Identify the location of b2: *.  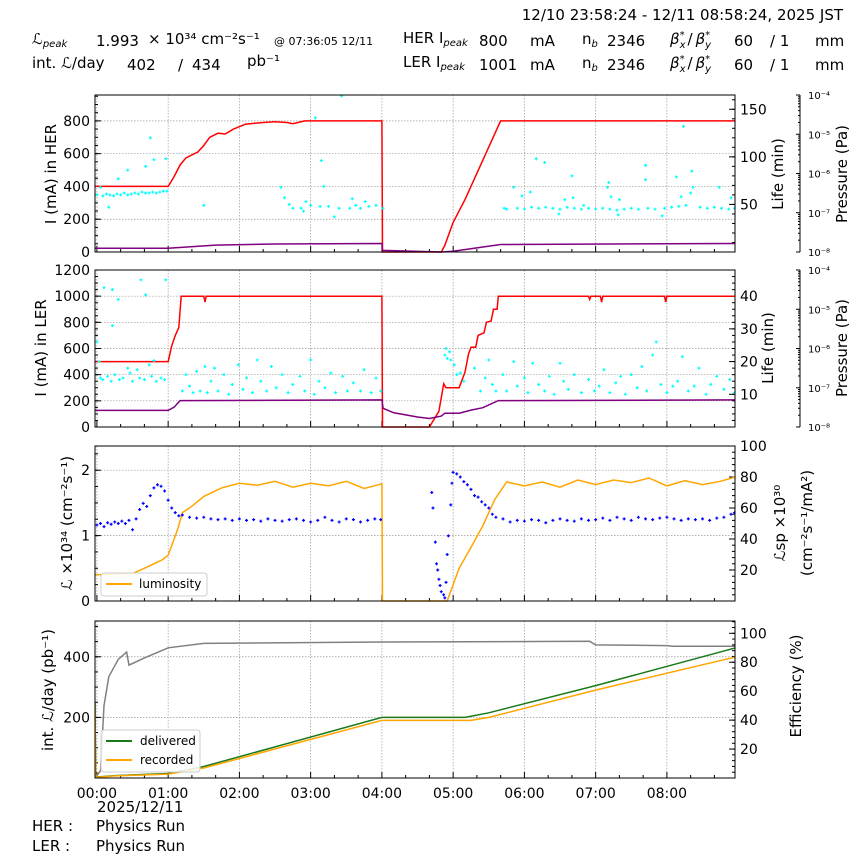
(682, 35).